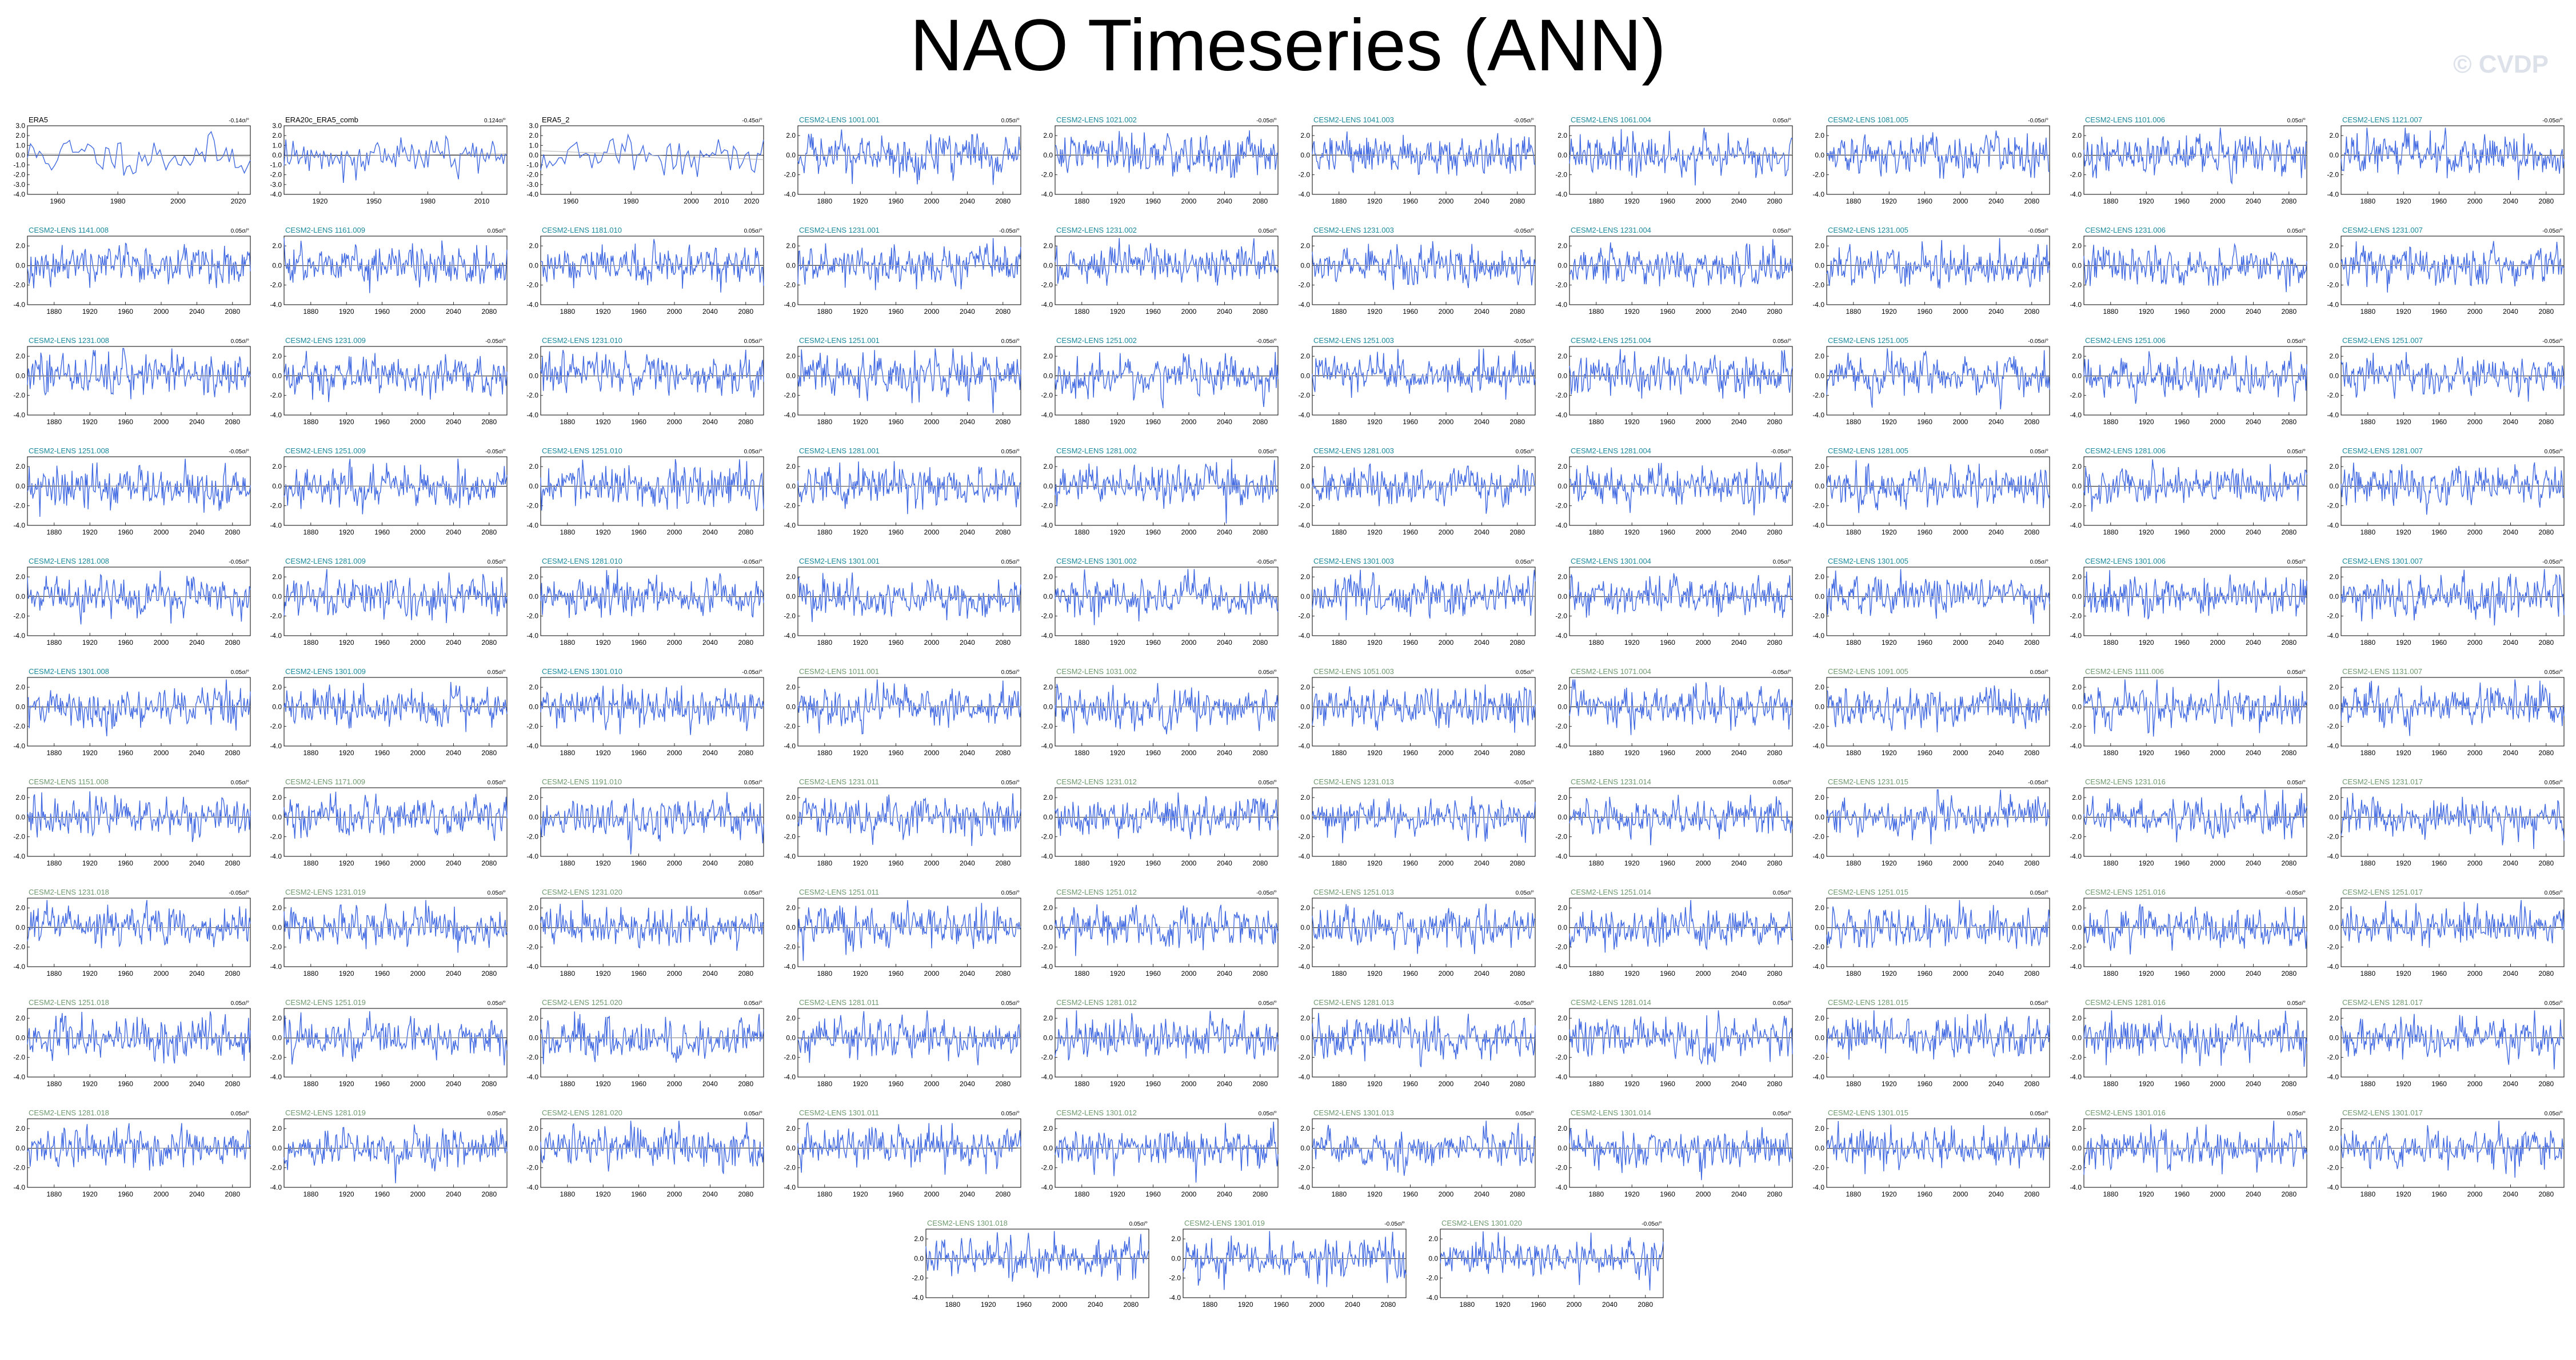 The image size is (2576, 1360). Describe the element at coordinates (325, 230) in the screenshot. I see `panel-title: CESM2-LENS 1161.009` at that location.